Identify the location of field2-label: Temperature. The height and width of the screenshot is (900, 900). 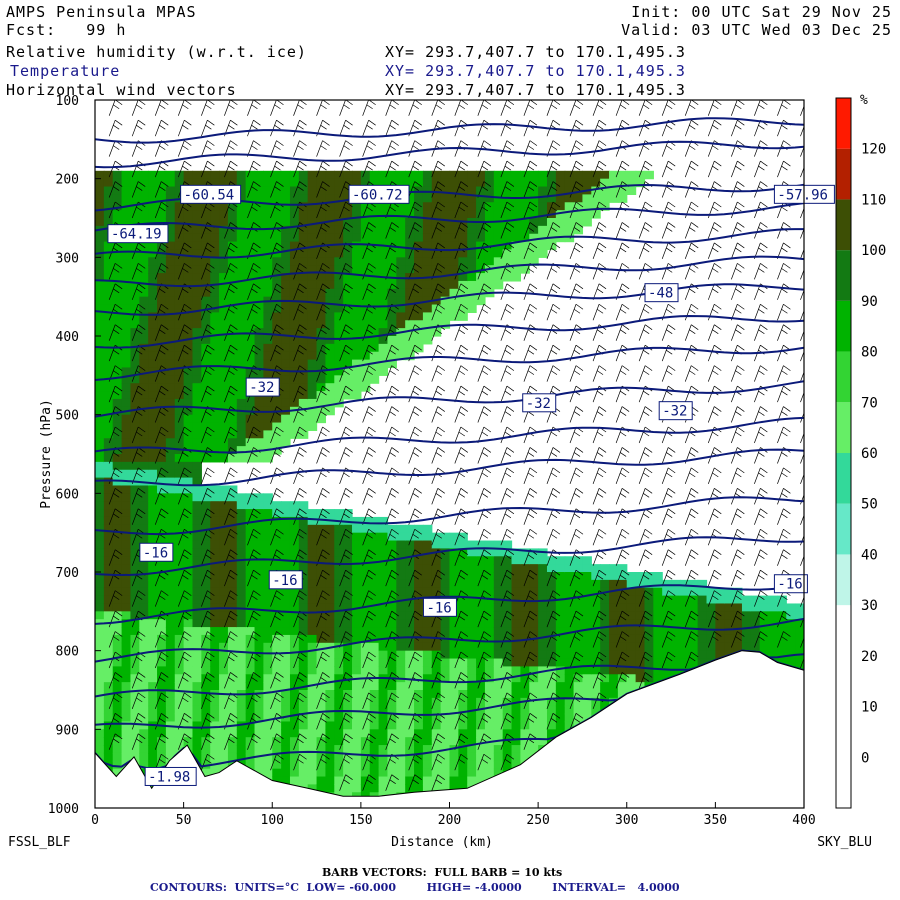
(65, 71).